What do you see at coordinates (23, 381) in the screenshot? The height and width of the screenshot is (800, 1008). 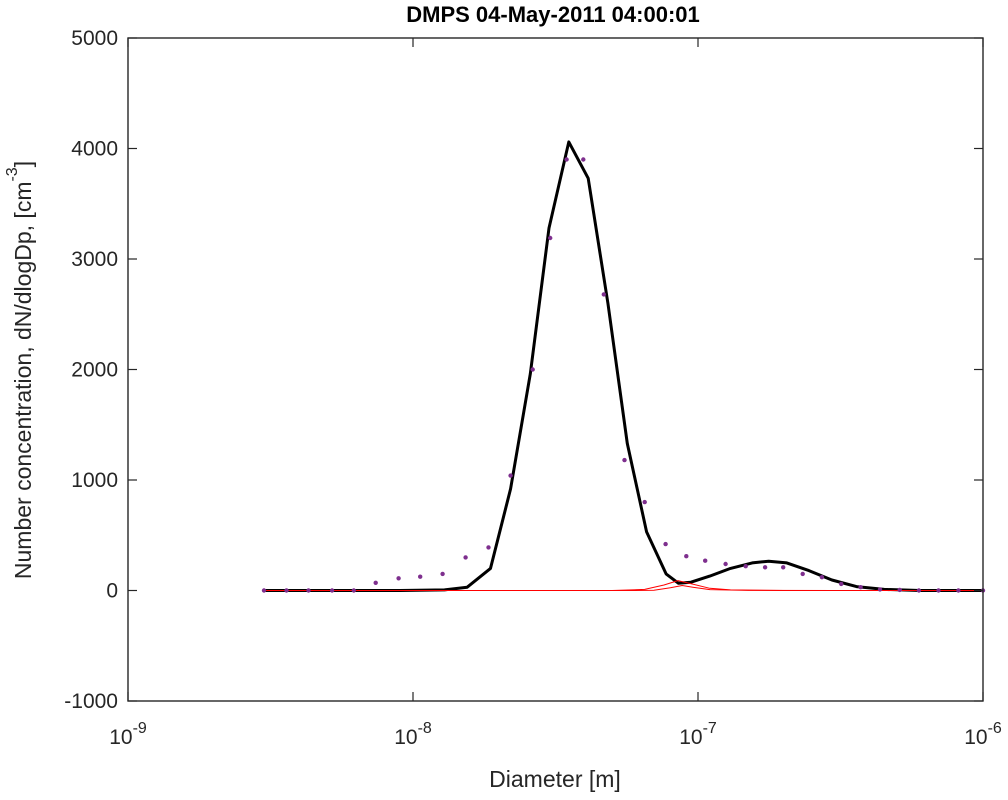 I see `y-axis-label-main: Number concentration, dN/dlogDp, [cm` at bounding box center [23, 381].